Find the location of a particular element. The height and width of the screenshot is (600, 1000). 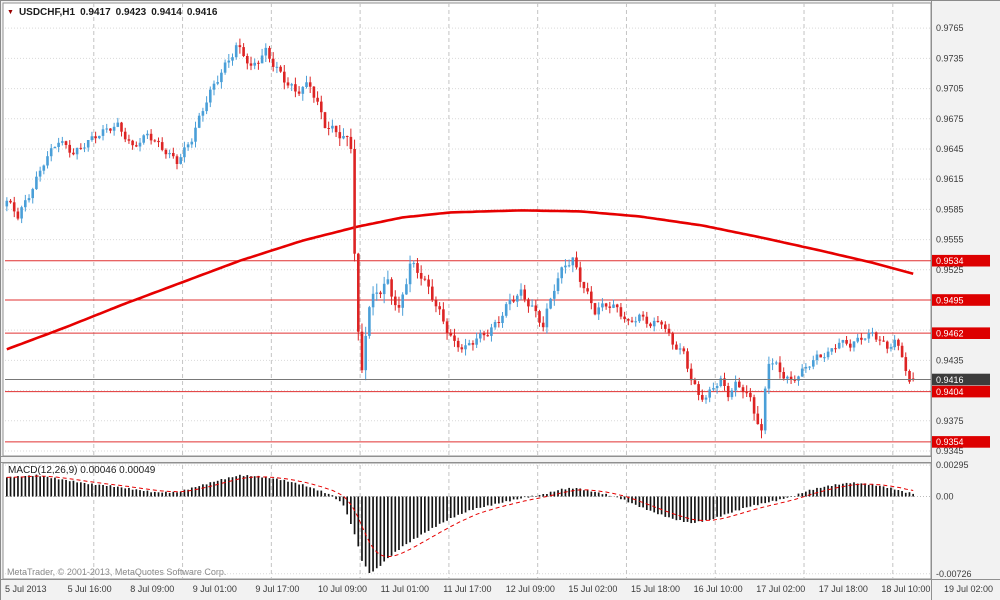

macd-signal-line is located at coordinates (460, 516).